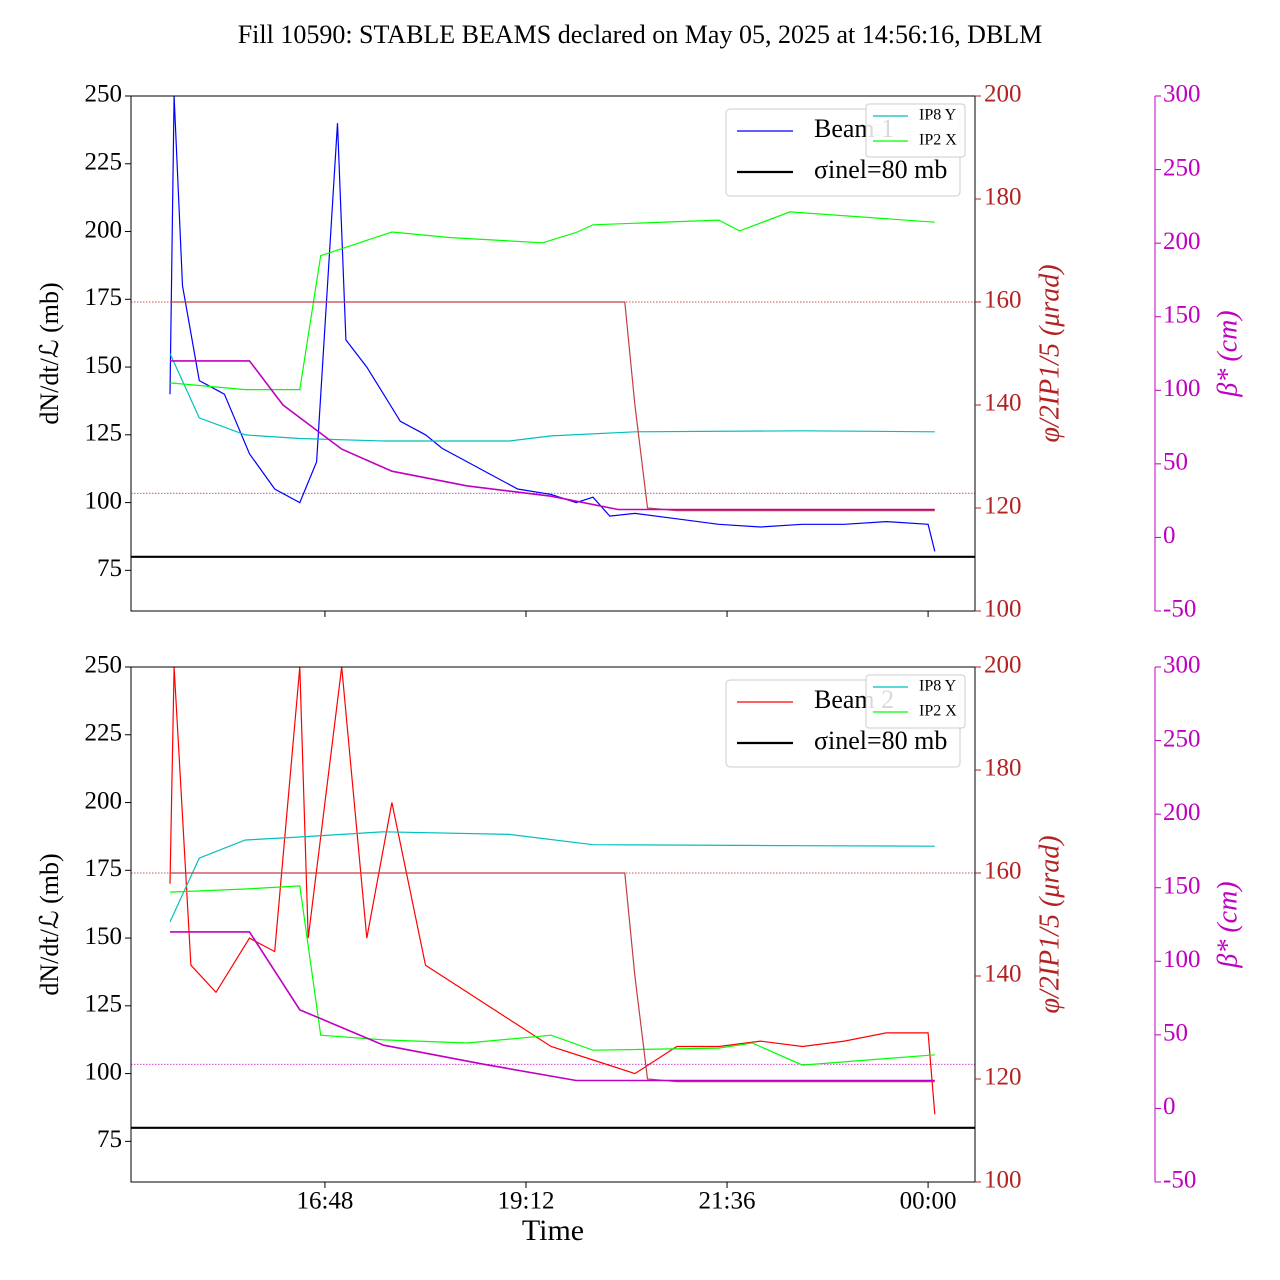  Describe the element at coordinates (928, 1201) in the screenshot. I see `x-tick-label: 00:00` at that location.